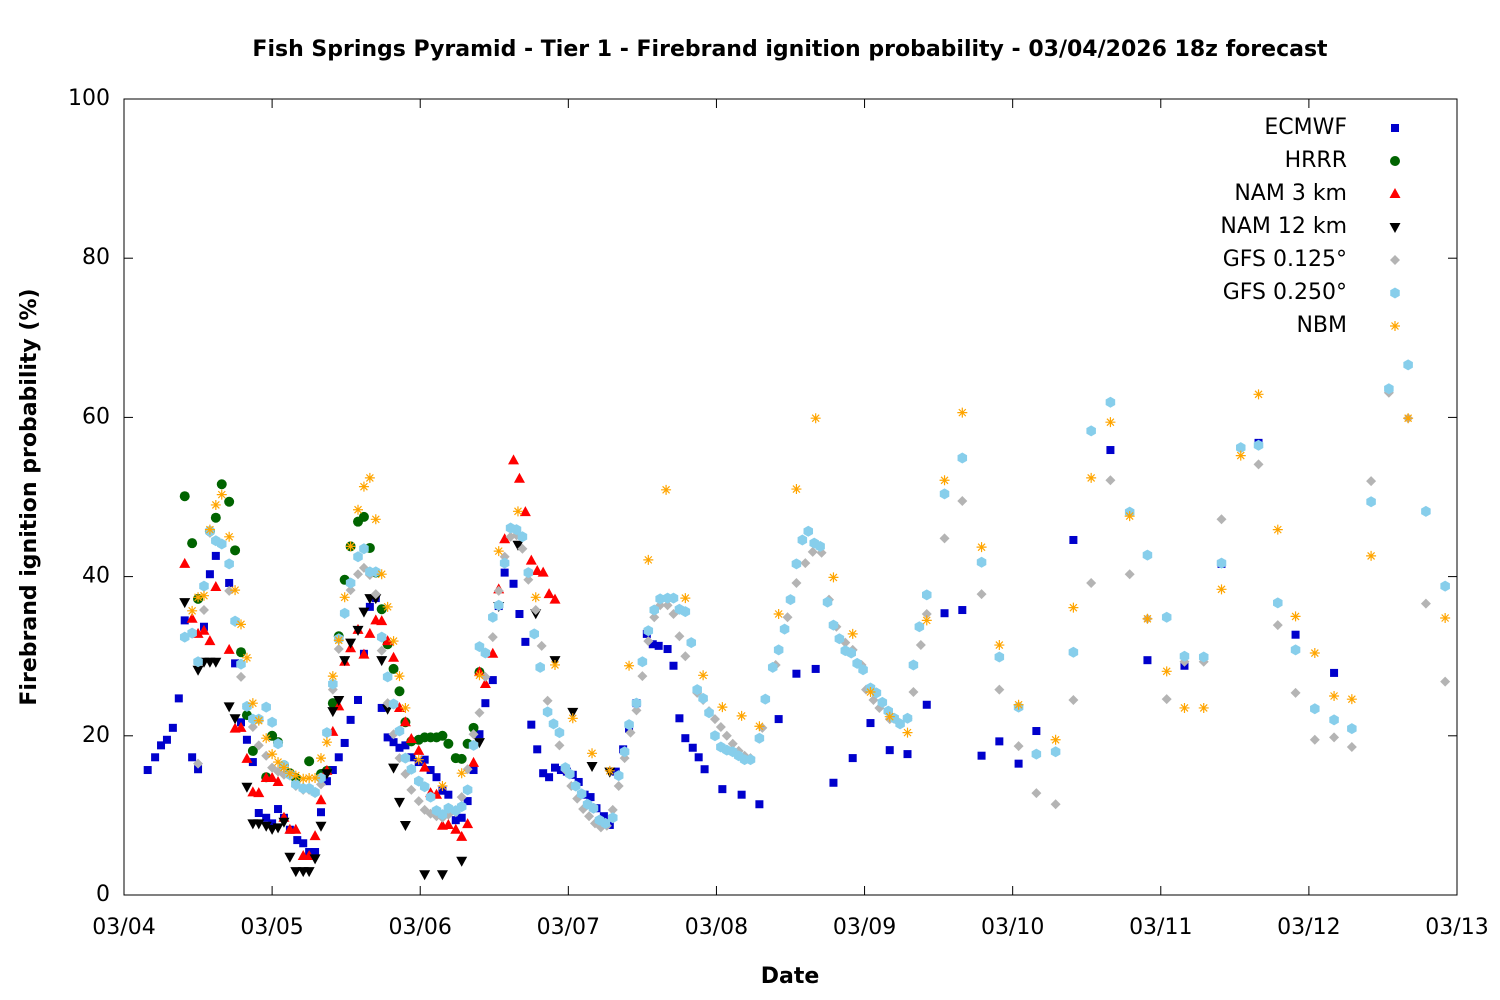 Image resolution: width=1500 pixels, height=1000 pixels. I want to click on legend-label: ECMWF, so click(1305, 127).